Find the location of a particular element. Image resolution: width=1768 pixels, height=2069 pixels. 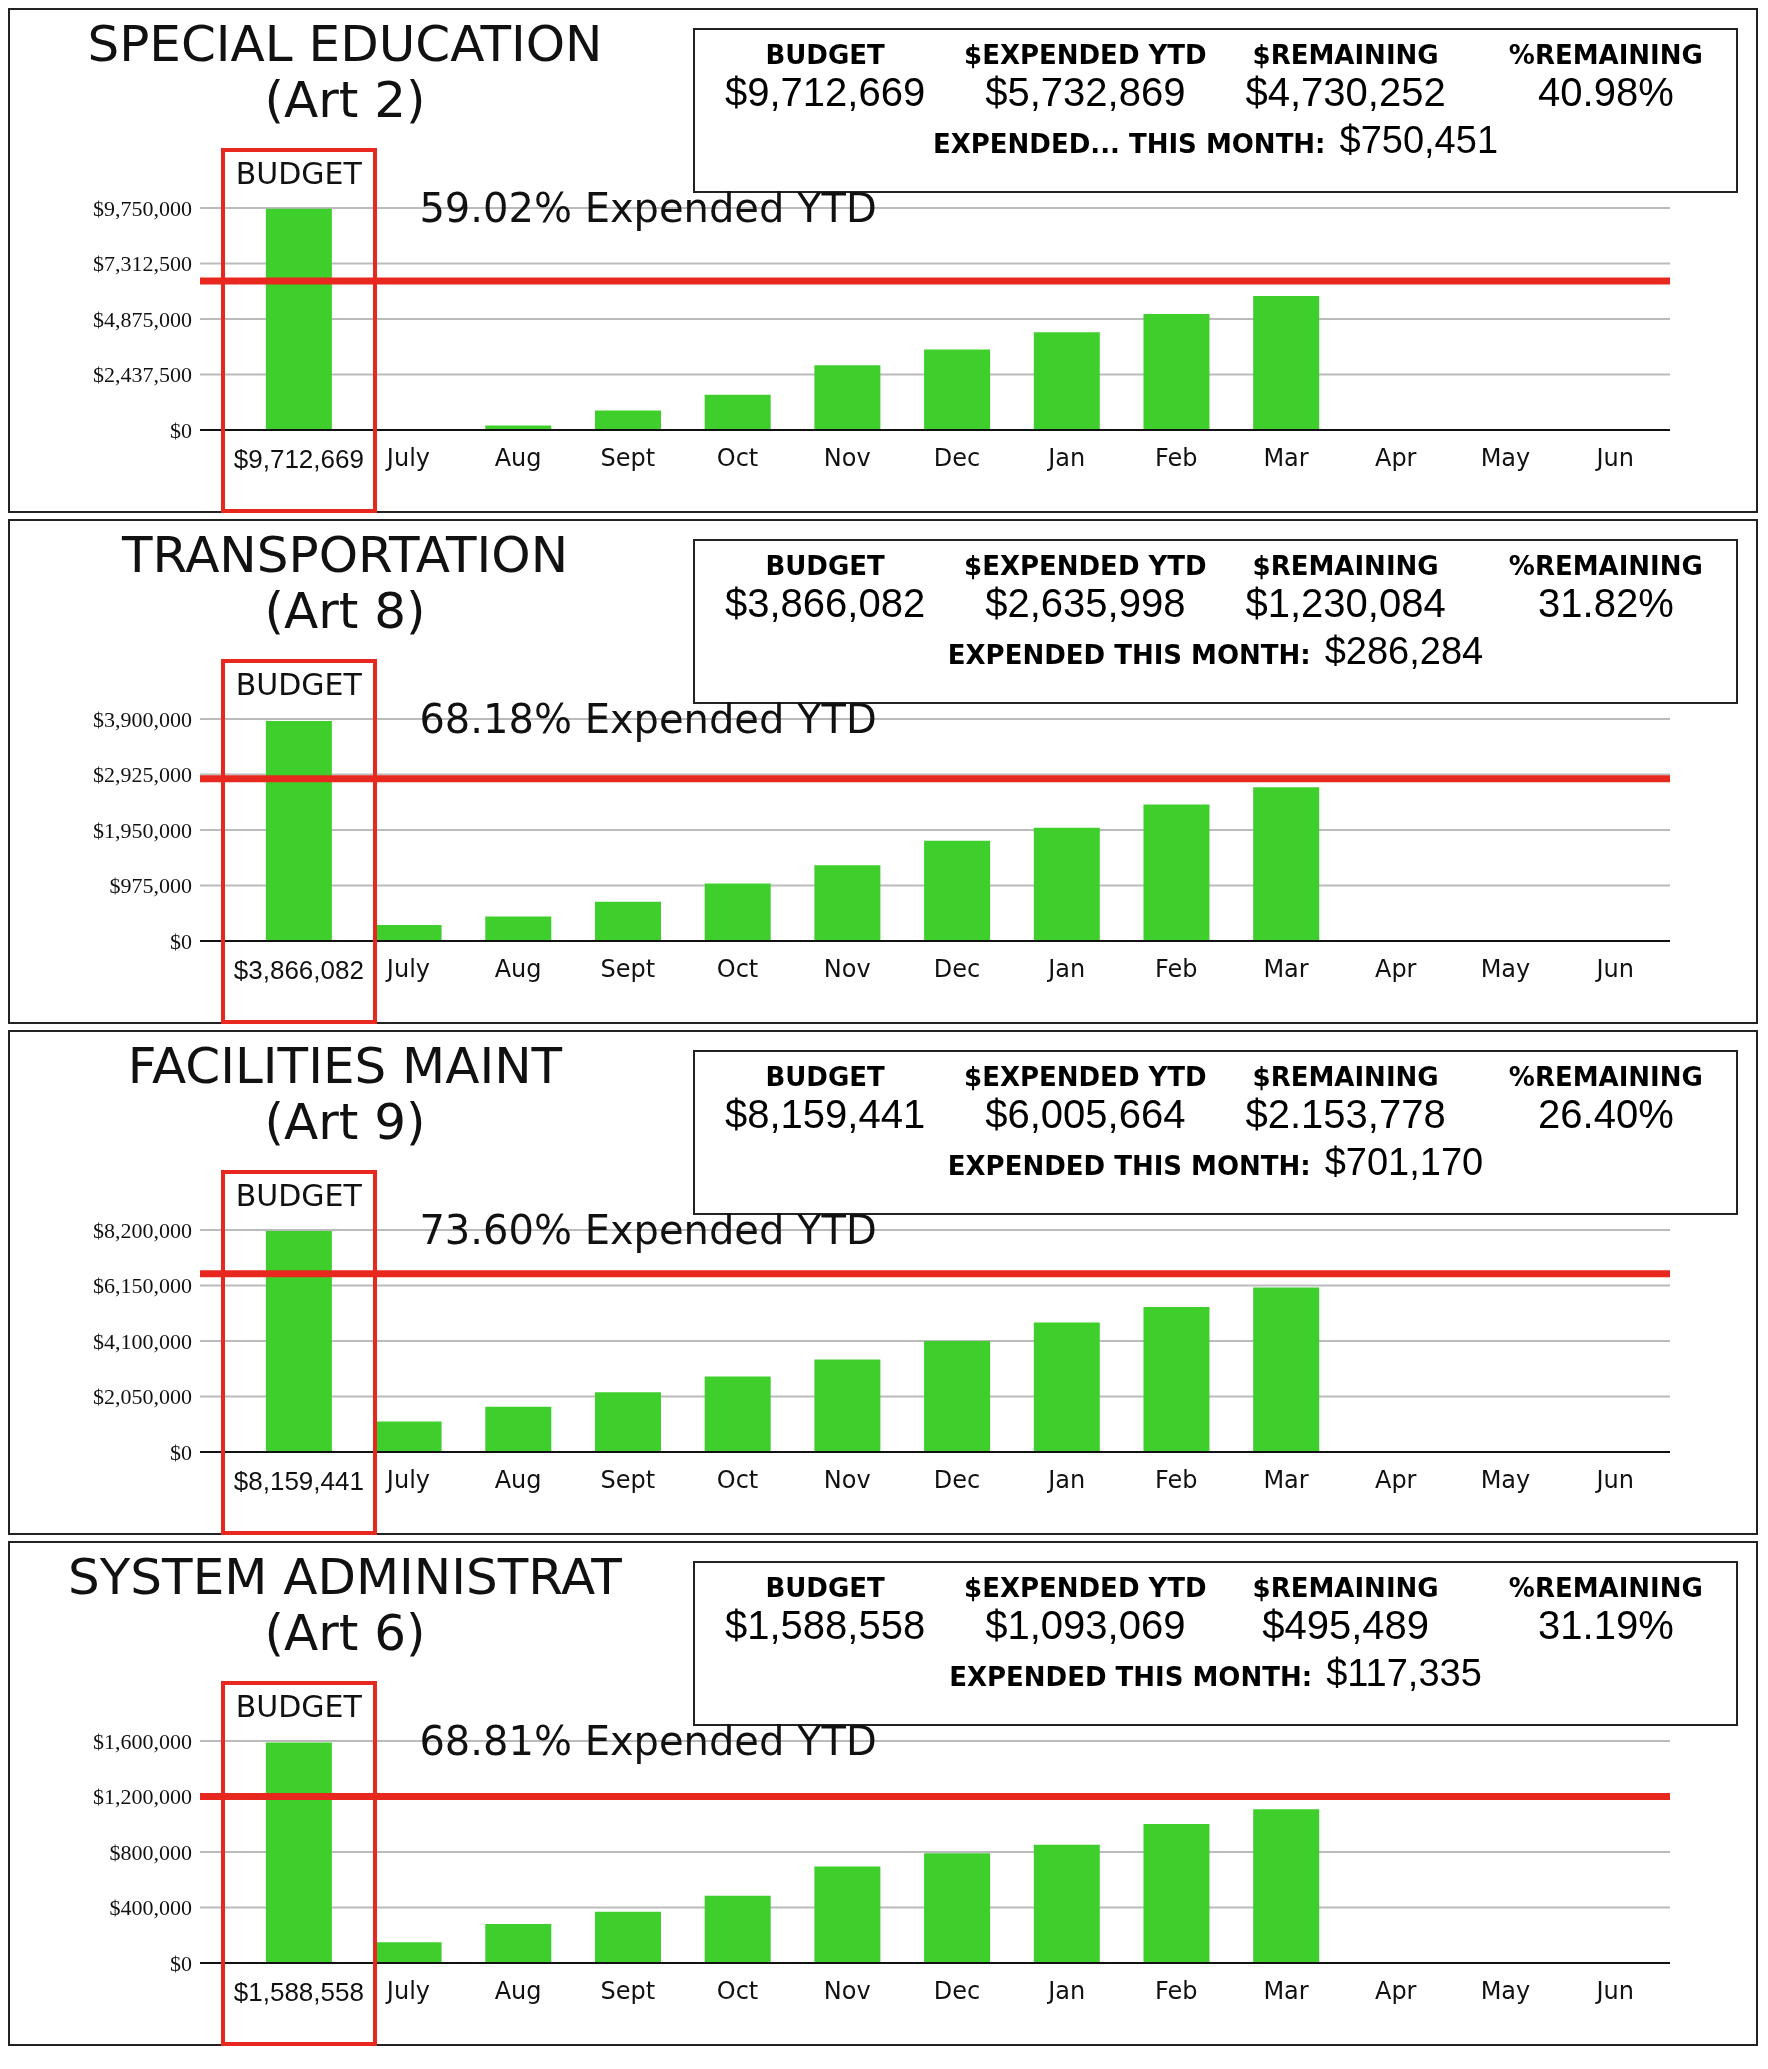

x-tick-label: Aug is located at coordinates (518, 1991).